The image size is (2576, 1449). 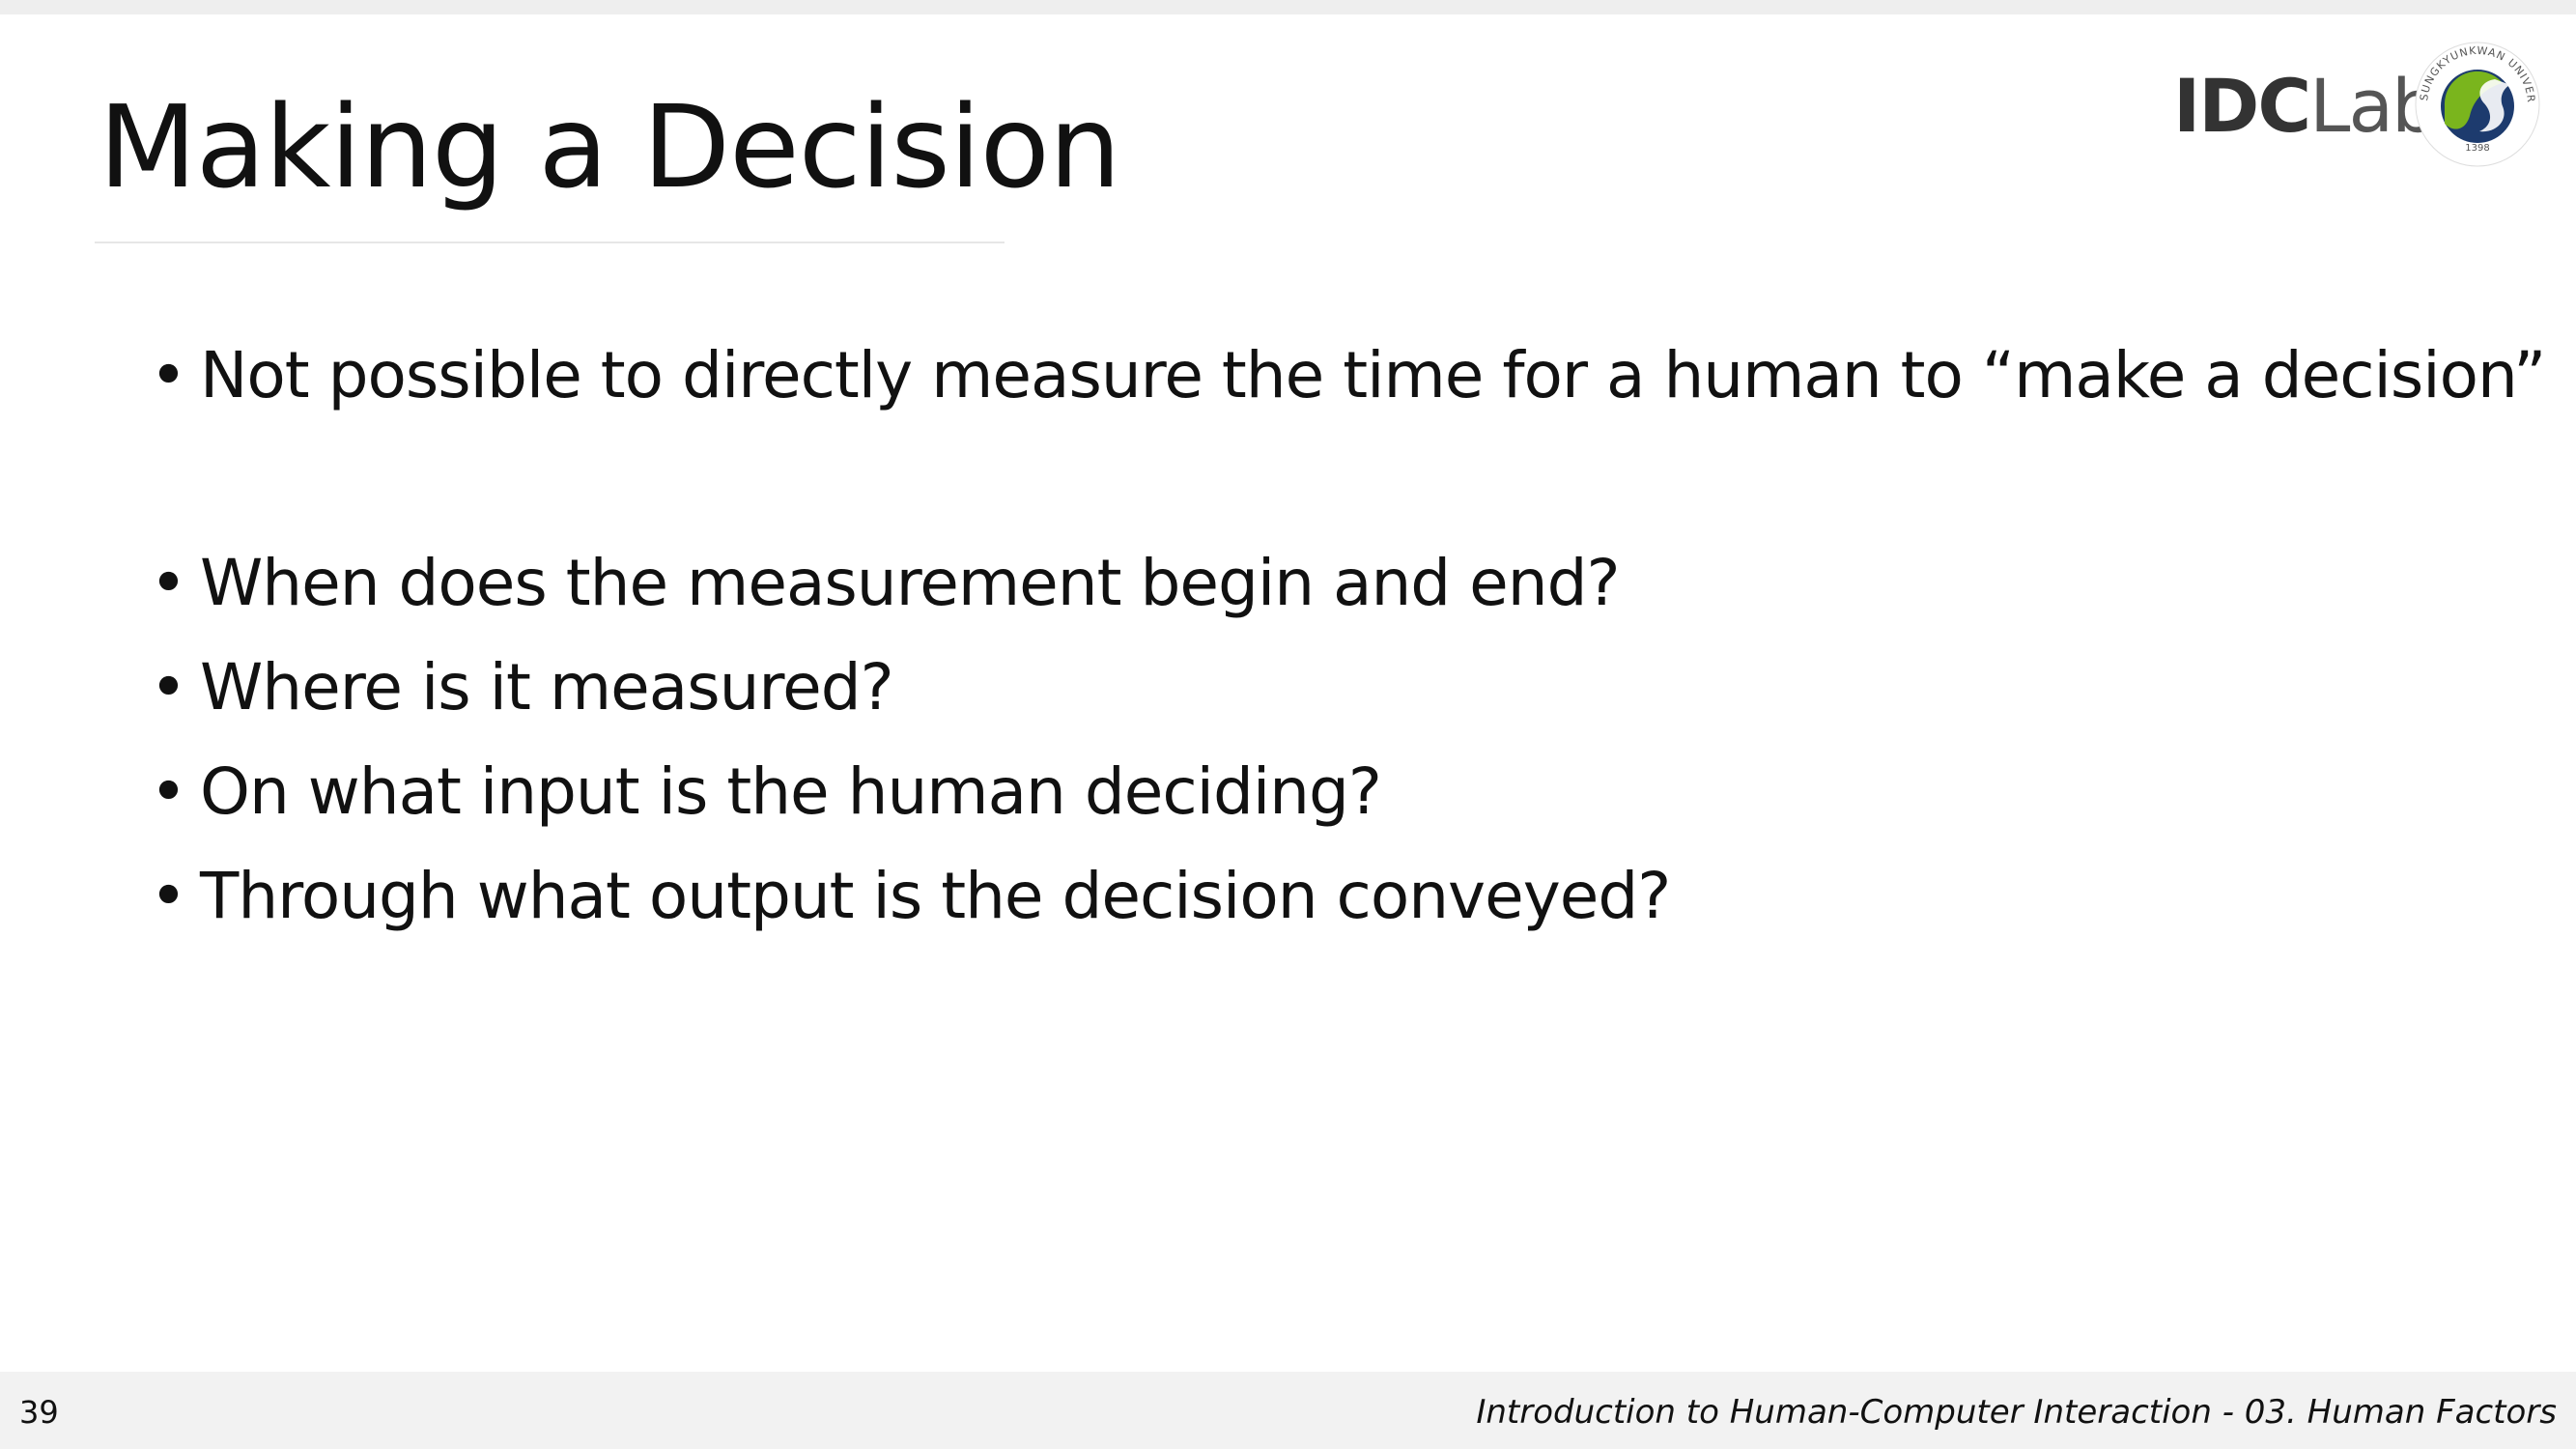 I want to click on bullet-item: Where is it measured?, so click(x=1338, y=688).